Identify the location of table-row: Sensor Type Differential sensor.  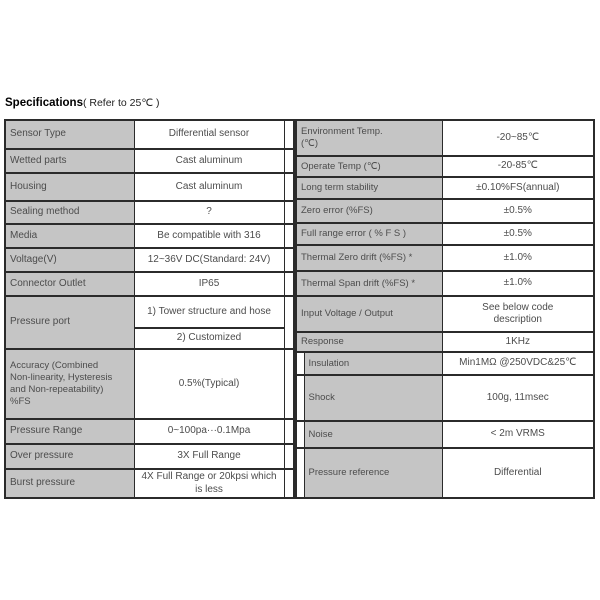
(149, 134).